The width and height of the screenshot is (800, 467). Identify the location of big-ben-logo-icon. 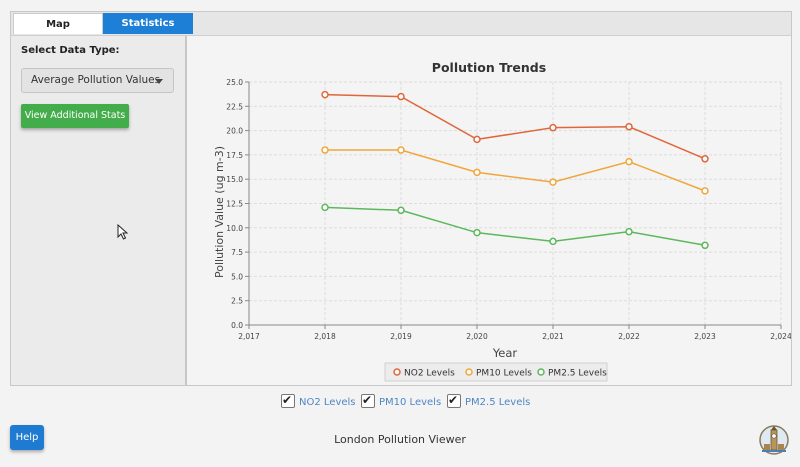
(774, 440).